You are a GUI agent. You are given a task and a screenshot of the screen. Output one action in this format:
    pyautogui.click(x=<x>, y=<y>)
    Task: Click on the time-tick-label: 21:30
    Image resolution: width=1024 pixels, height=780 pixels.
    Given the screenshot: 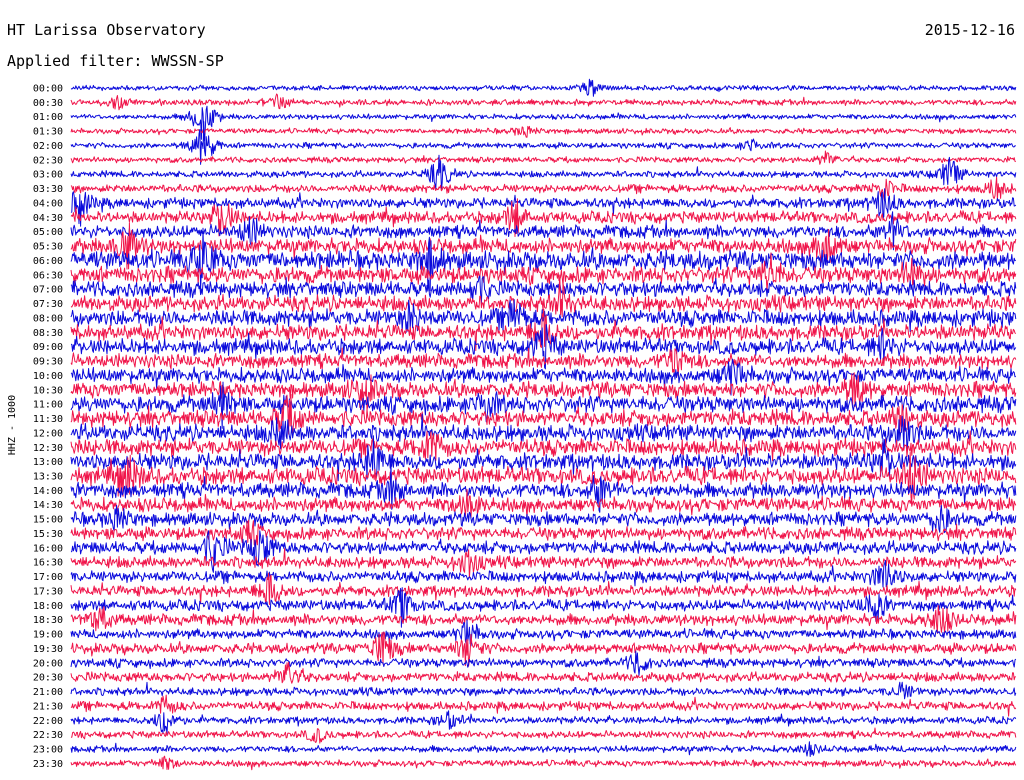 What is the action you would take?
    pyautogui.click(x=48, y=706)
    